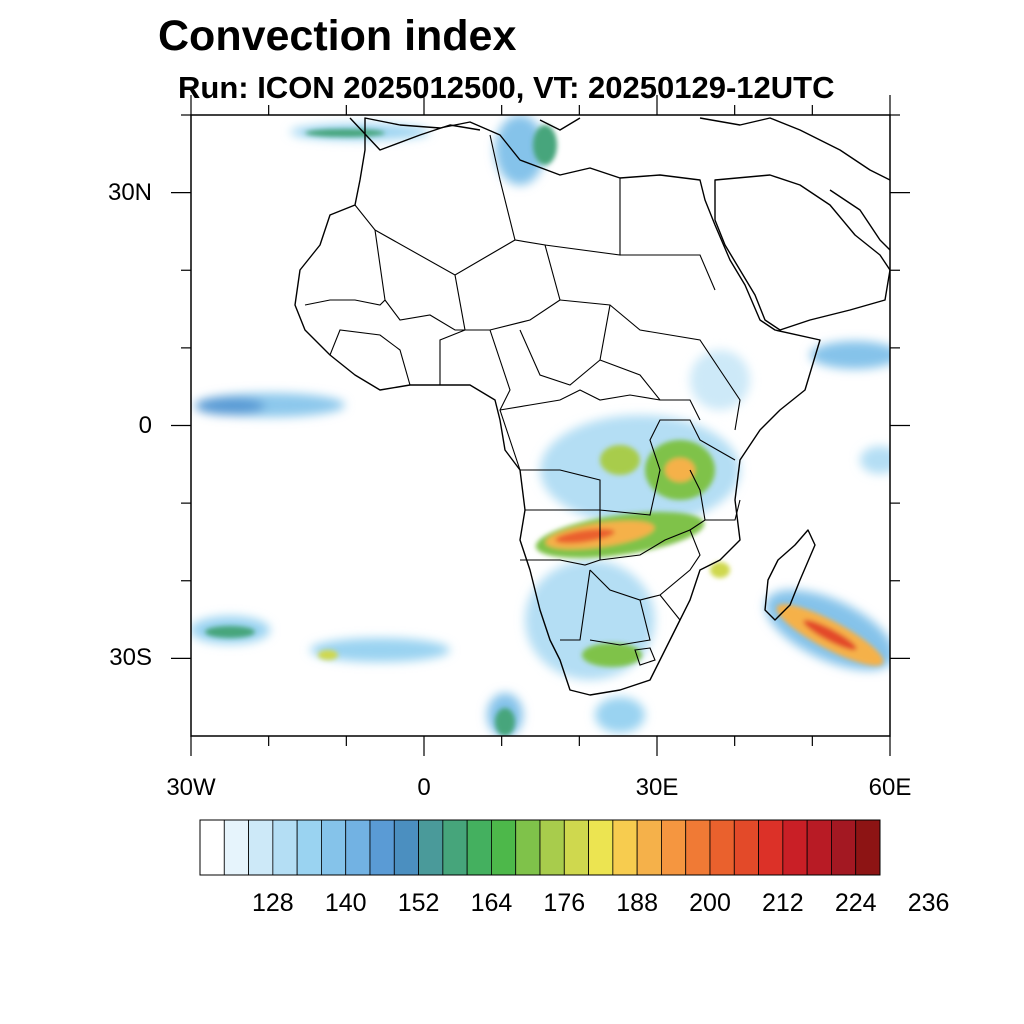 This screenshot has width=1024, height=1024. Describe the element at coordinates (491, 903) in the screenshot. I see `colorbar-label: 164` at that location.